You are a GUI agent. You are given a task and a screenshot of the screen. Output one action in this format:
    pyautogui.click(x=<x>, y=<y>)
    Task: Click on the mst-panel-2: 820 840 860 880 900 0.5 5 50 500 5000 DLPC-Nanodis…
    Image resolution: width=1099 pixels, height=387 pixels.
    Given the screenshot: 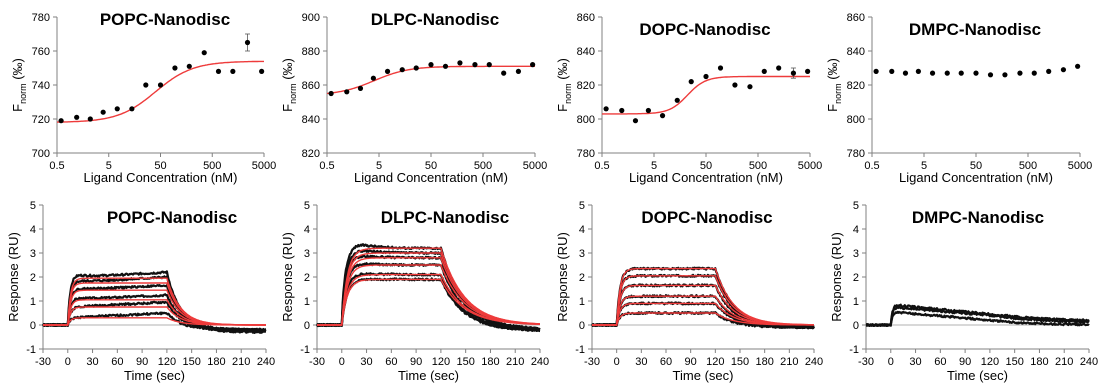 What is the action you would take?
    pyautogui.click(x=413, y=97)
    